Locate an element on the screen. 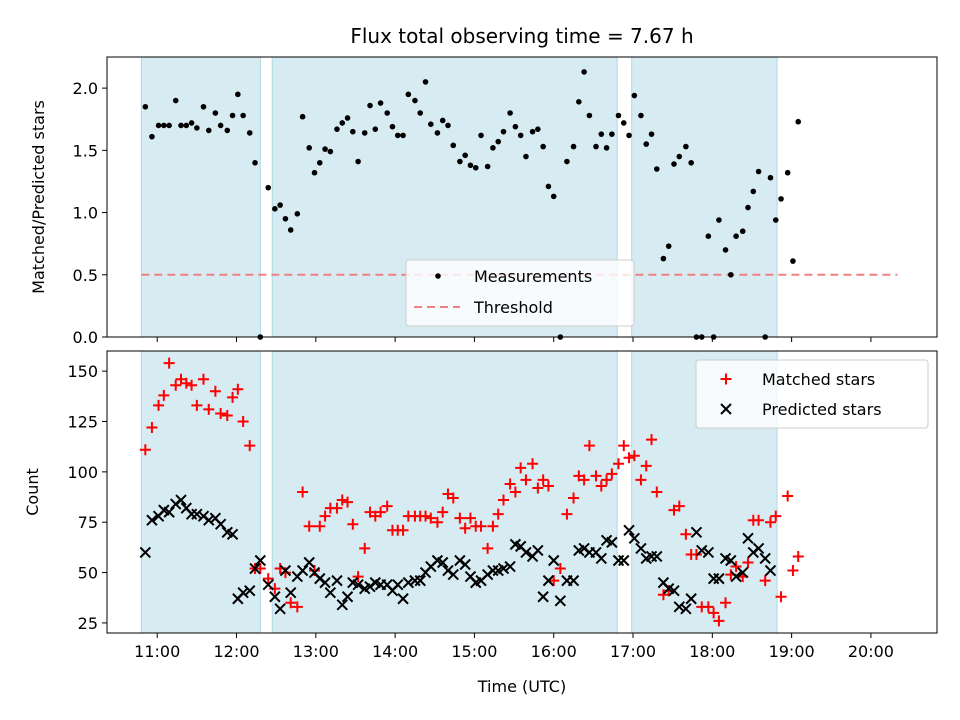  bottom-y-axis: 25 50 75 100 125 150 is located at coordinates (87, 497).